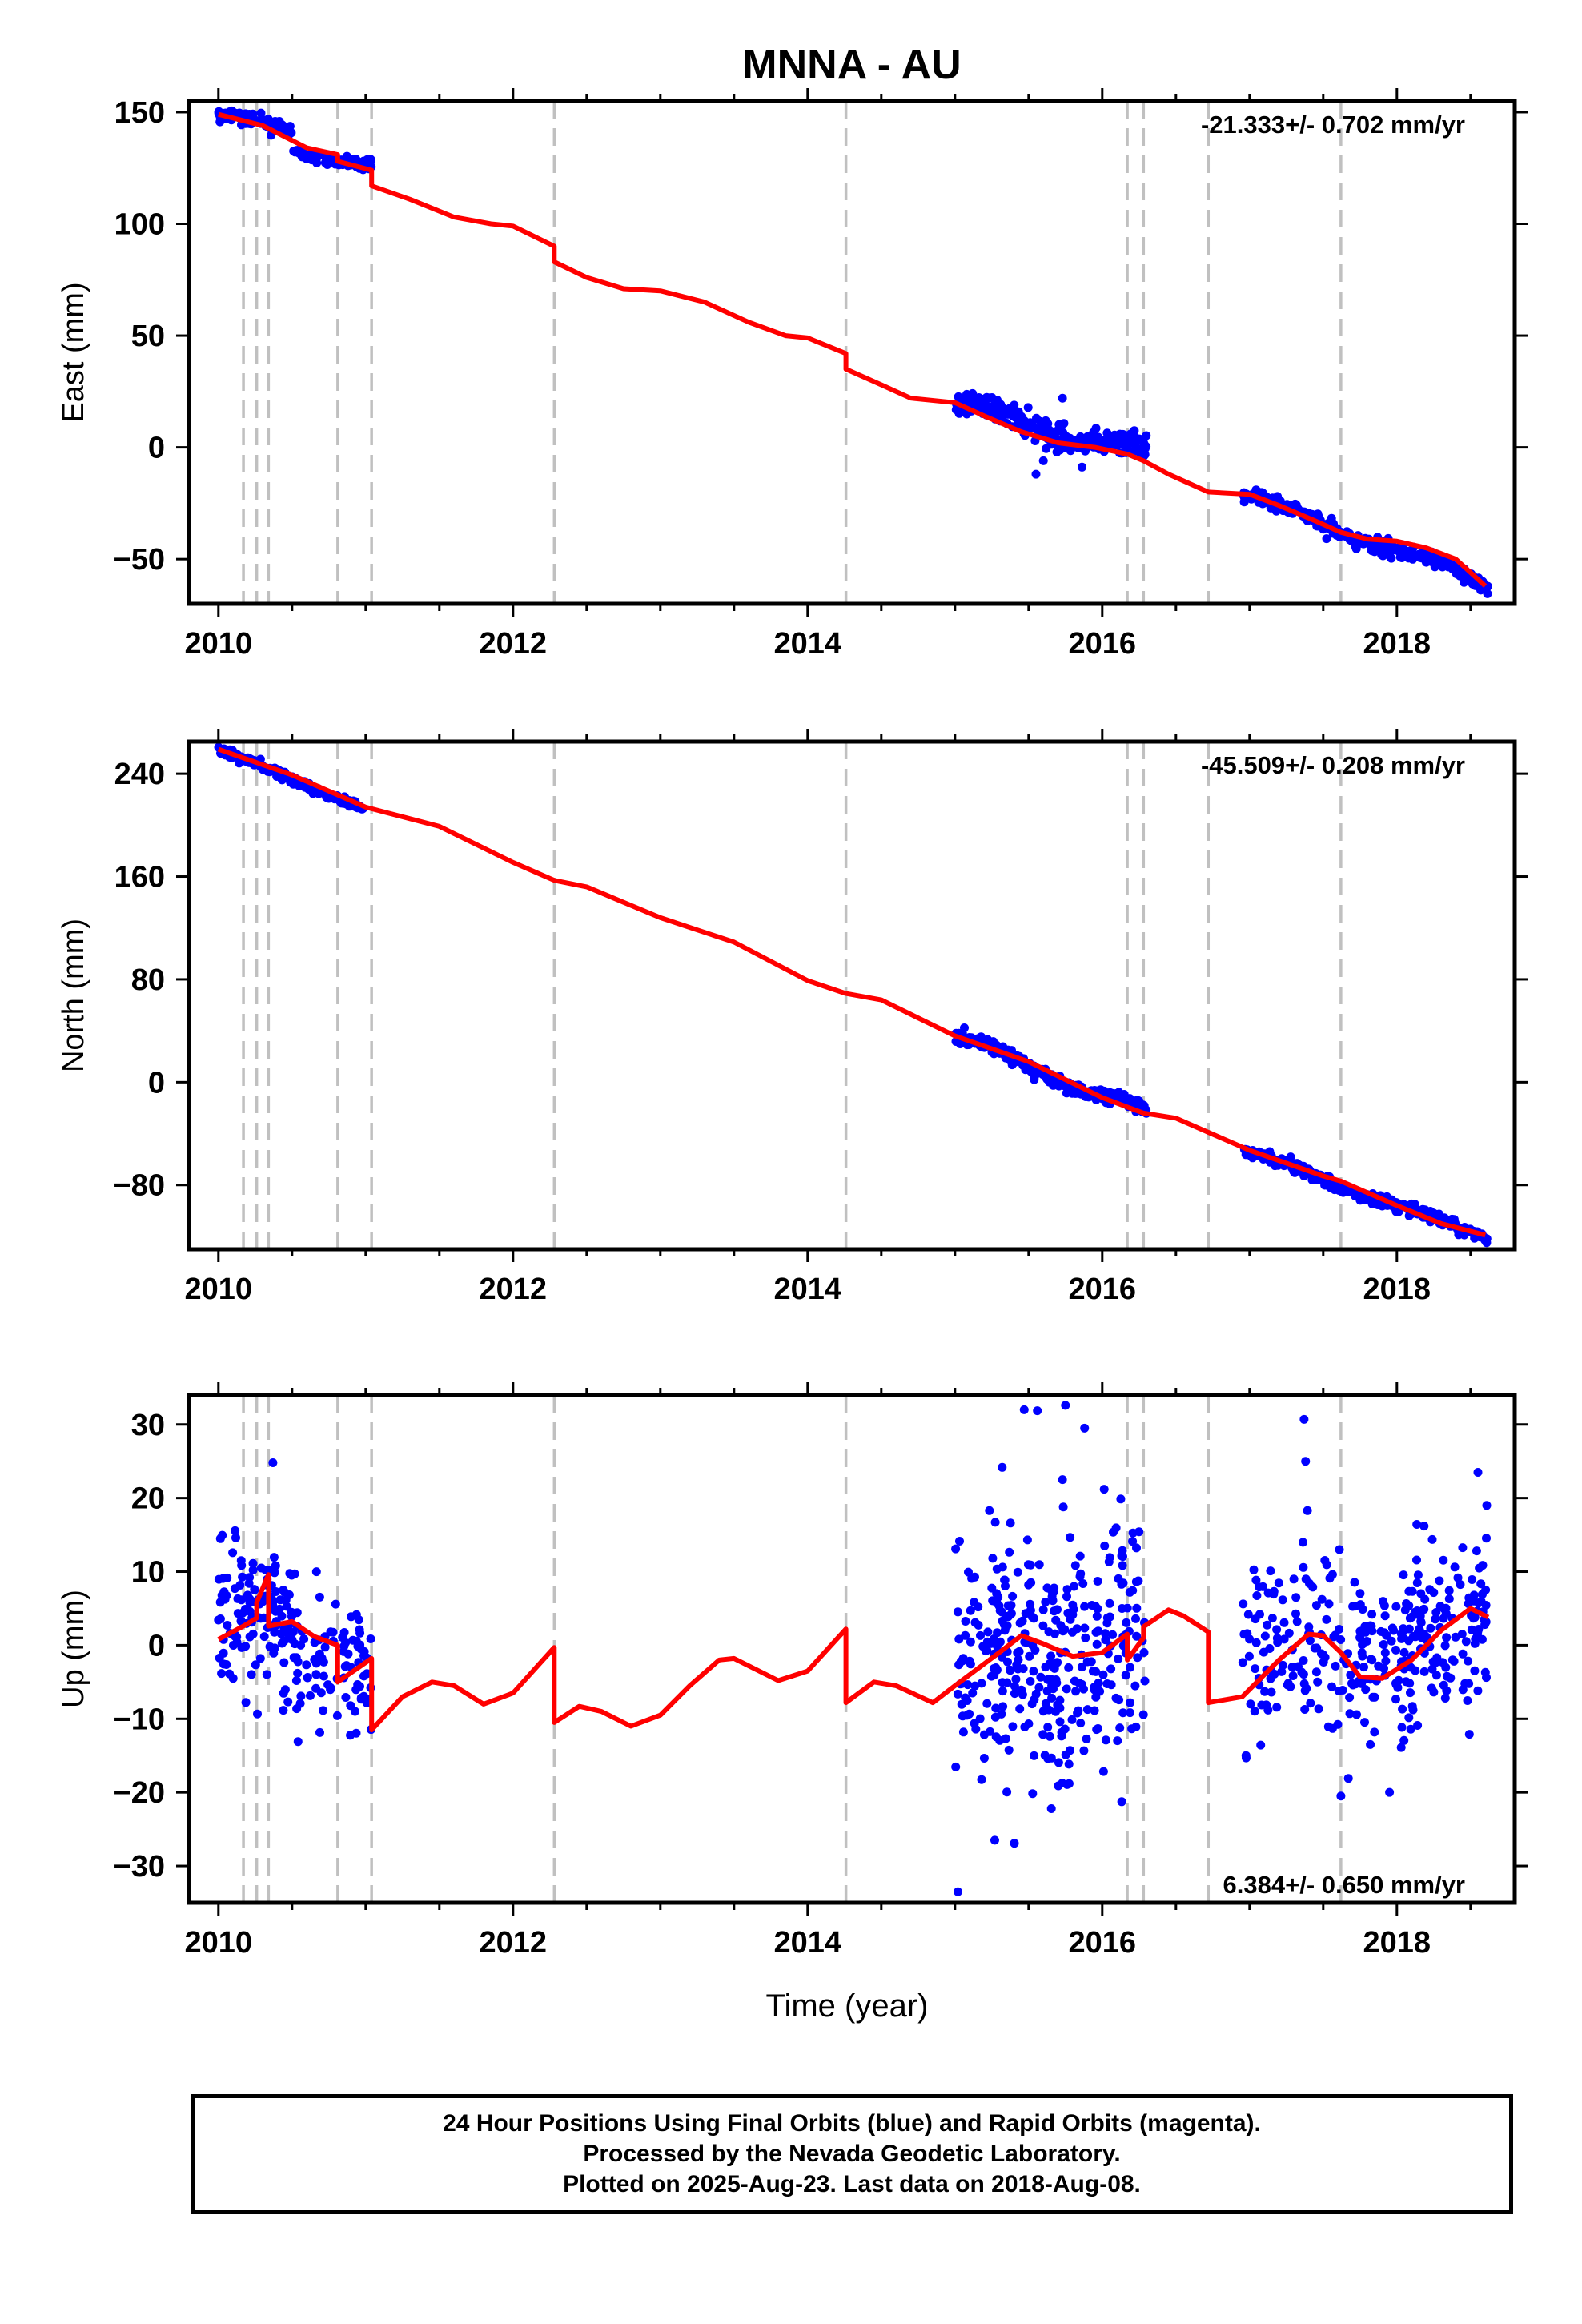 The width and height of the screenshot is (1582, 2324). I want to click on x-tick-label: 2018, so click(1397, 644).